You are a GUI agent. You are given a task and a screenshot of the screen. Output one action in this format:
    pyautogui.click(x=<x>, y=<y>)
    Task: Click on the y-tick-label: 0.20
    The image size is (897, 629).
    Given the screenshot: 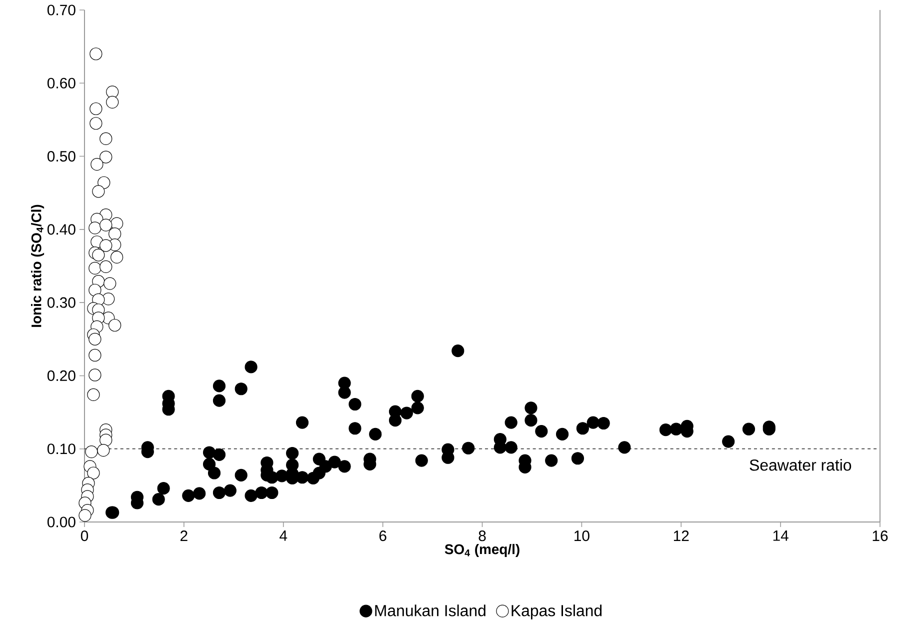 What is the action you would take?
    pyautogui.click(x=61, y=375)
    